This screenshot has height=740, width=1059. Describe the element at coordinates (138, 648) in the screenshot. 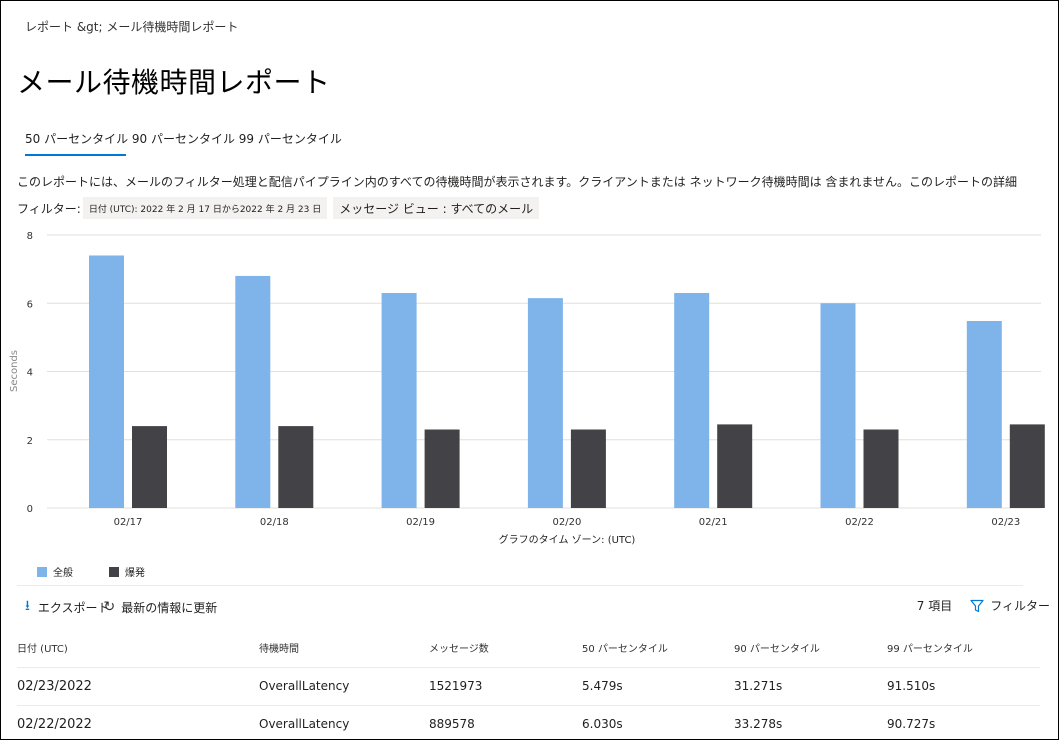

I see `column-header-date: 日付 (UTC)` at that location.